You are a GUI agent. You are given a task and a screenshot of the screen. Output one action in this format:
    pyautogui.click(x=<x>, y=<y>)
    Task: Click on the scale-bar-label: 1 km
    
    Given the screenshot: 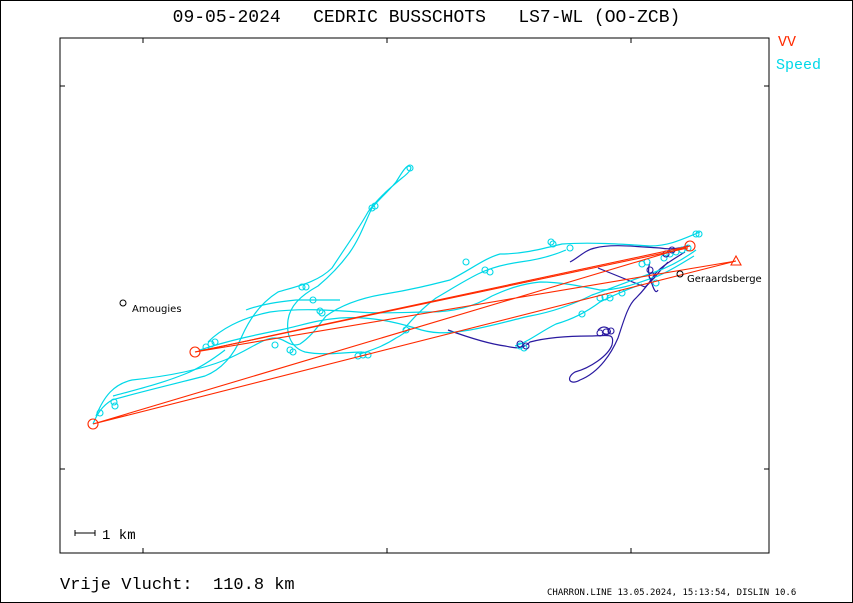 What is the action you would take?
    pyautogui.click(x=119, y=536)
    